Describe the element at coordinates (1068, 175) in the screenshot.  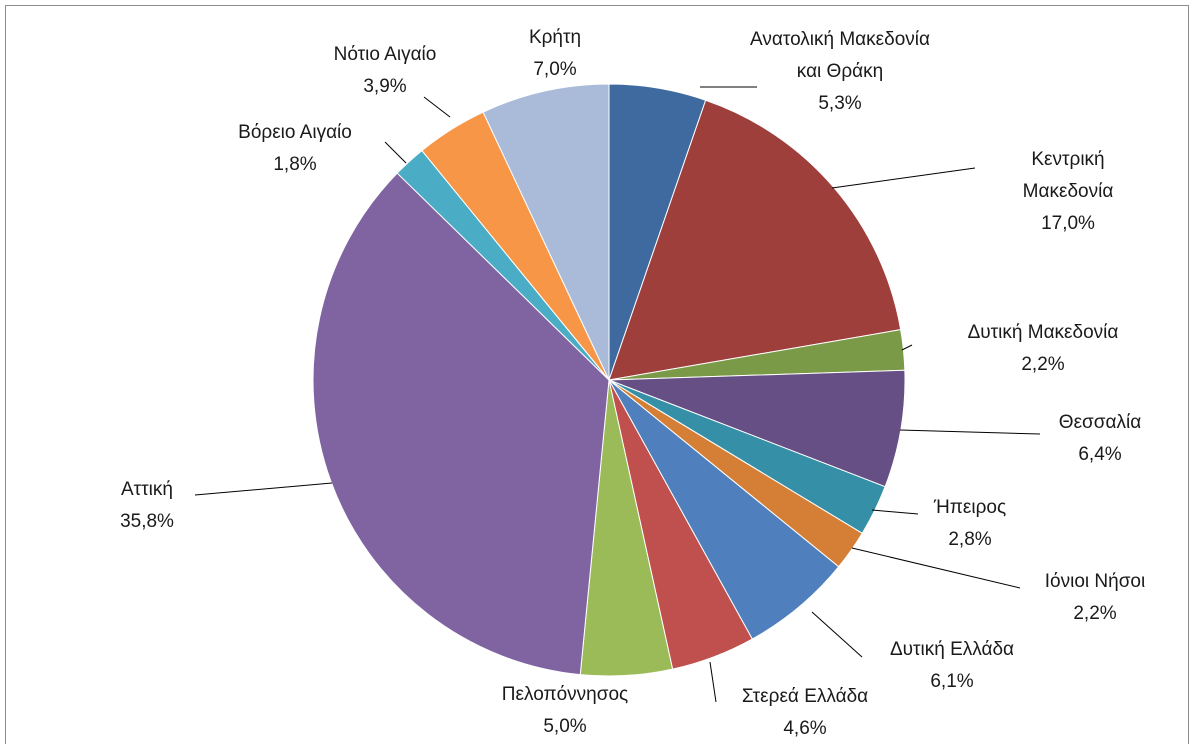
I see `category-label: Κεντρική Μακεδονία` at that location.